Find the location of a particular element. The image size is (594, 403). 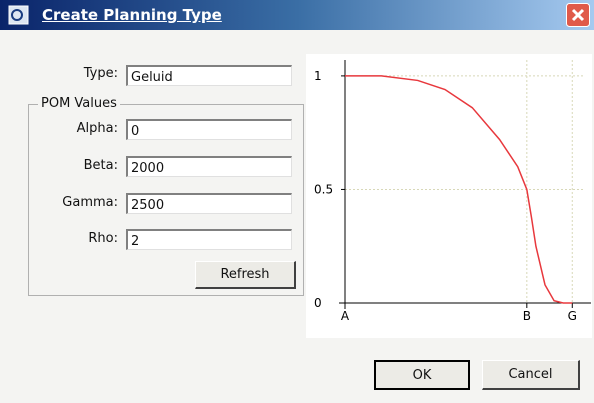

close-button is located at coordinates (578, 15).